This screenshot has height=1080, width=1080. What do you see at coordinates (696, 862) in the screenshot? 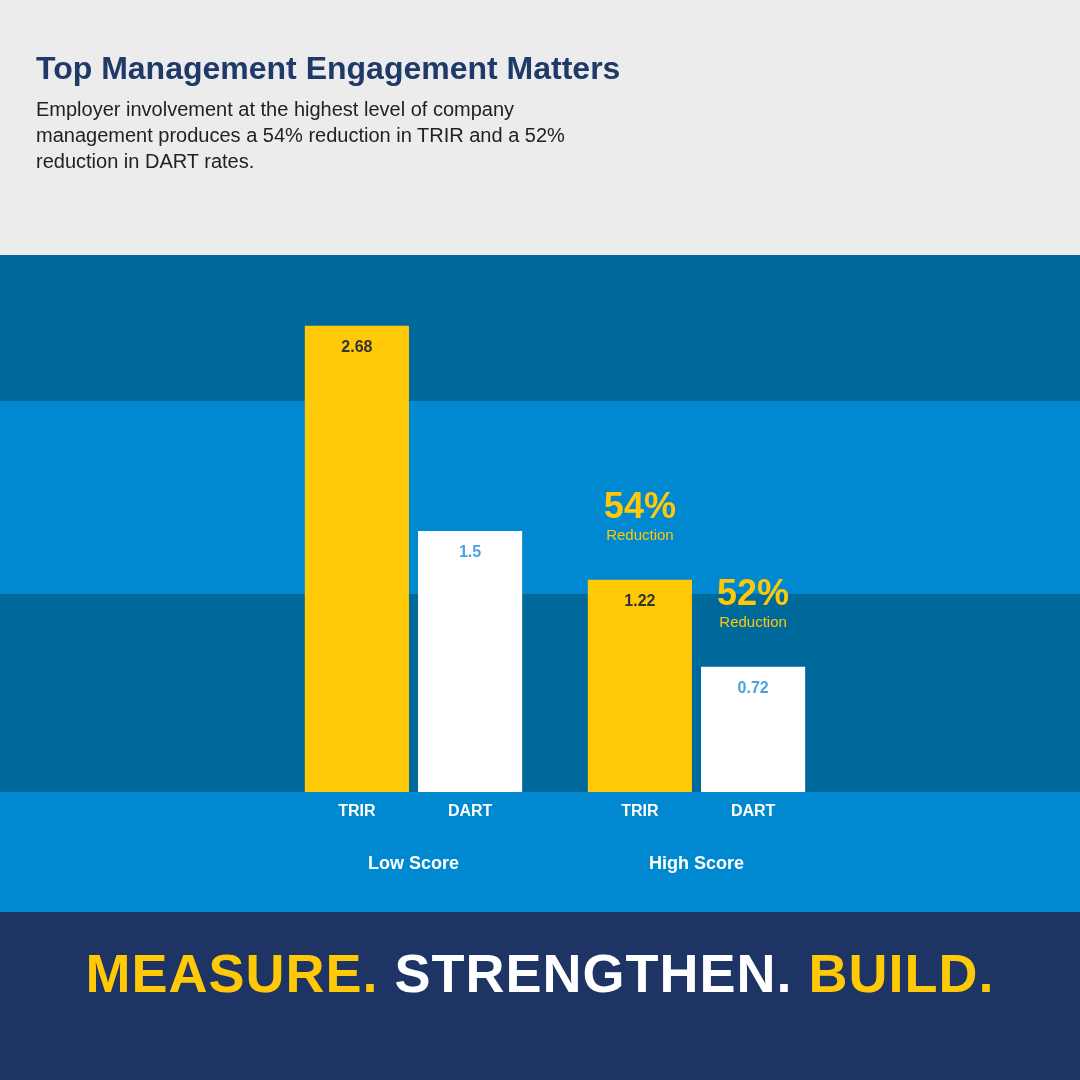
I see `x-tick-label: High Score` at bounding box center [696, 862].